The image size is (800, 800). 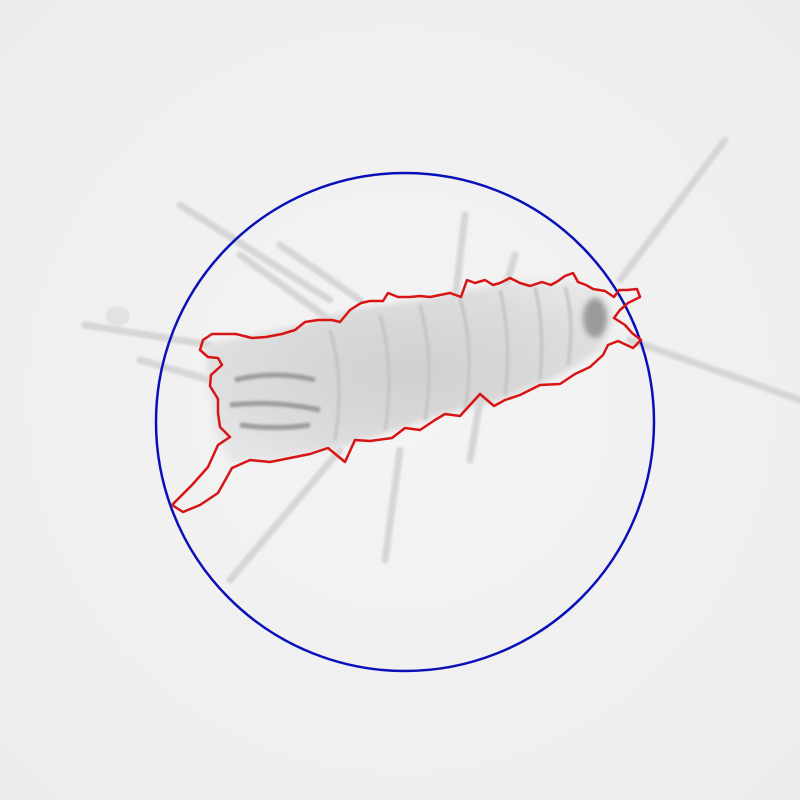 What do you see at coordinates (118, 316) in the screenshot?
I see `particle` at bounding box center [118, 316].